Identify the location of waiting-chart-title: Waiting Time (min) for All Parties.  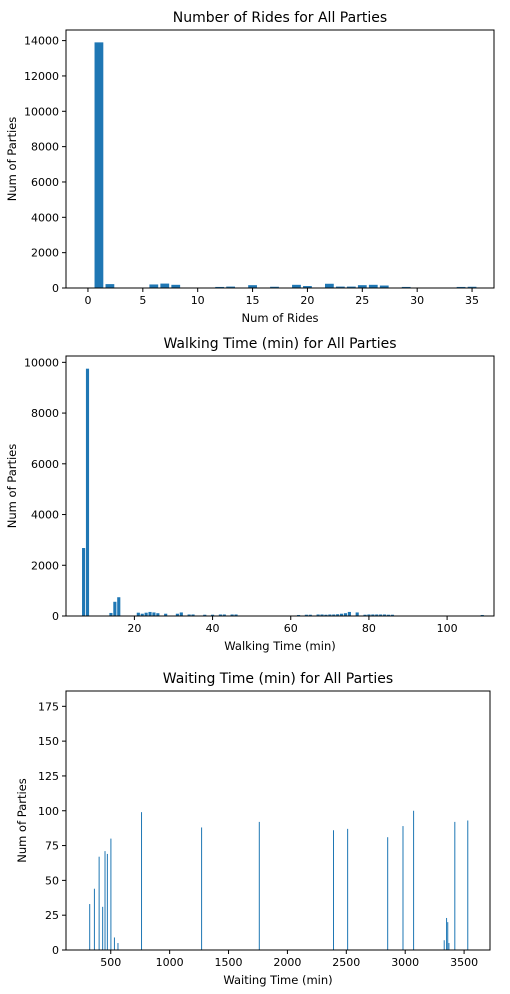
(278, 679).